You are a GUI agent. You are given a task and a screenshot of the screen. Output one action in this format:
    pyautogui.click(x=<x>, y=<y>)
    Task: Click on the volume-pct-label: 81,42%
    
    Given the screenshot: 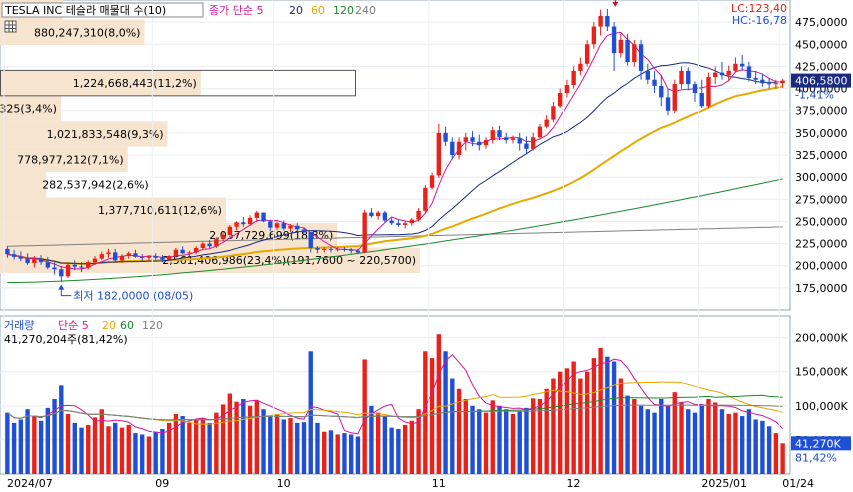 What is the action you would take?
    pyautogui.click(x=816, y=457)
    